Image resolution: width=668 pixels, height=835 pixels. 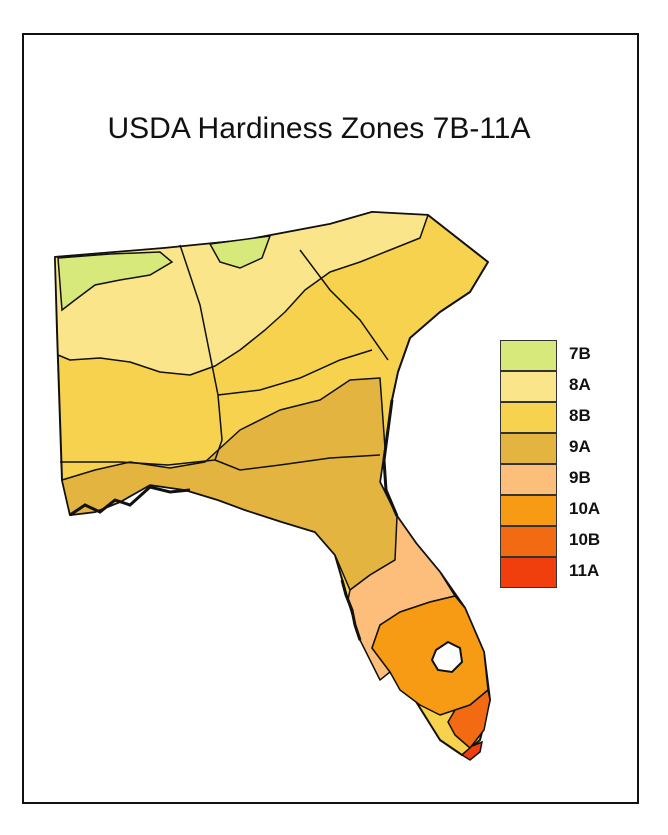 What do you see at coordinates (580, 415) in the screenshot?
I see `legend-label-8b: 8B` at bounding box center [580, 415].